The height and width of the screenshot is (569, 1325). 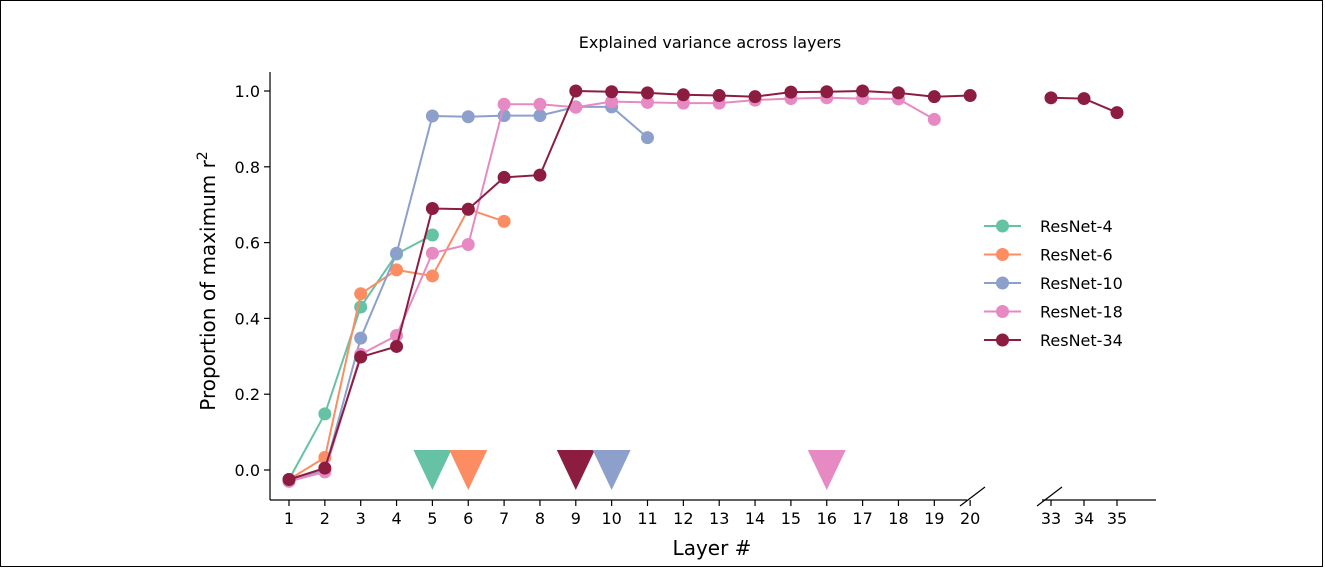 What do you see at coordinates (247, 167) in the screenshot?
I see `y-tick-label: 0.8` at bounding box center [247, 167].